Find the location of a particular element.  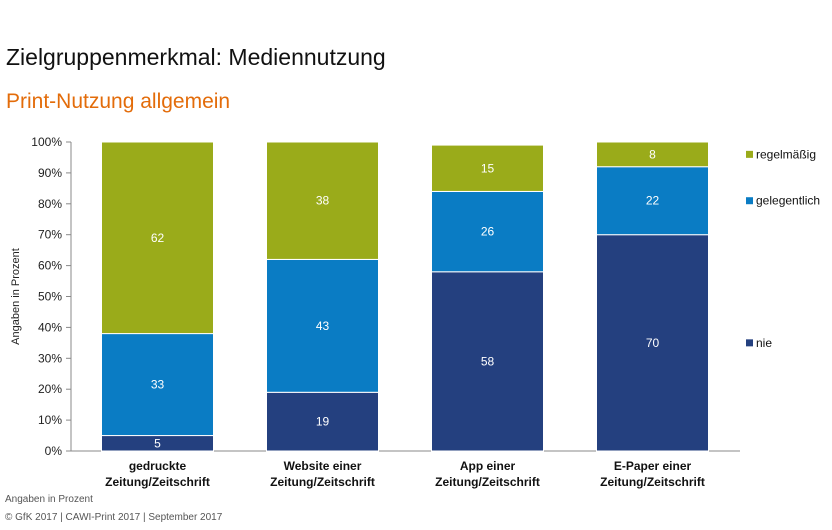

y-tick-label: 10% is located at coordinates (50, 420).